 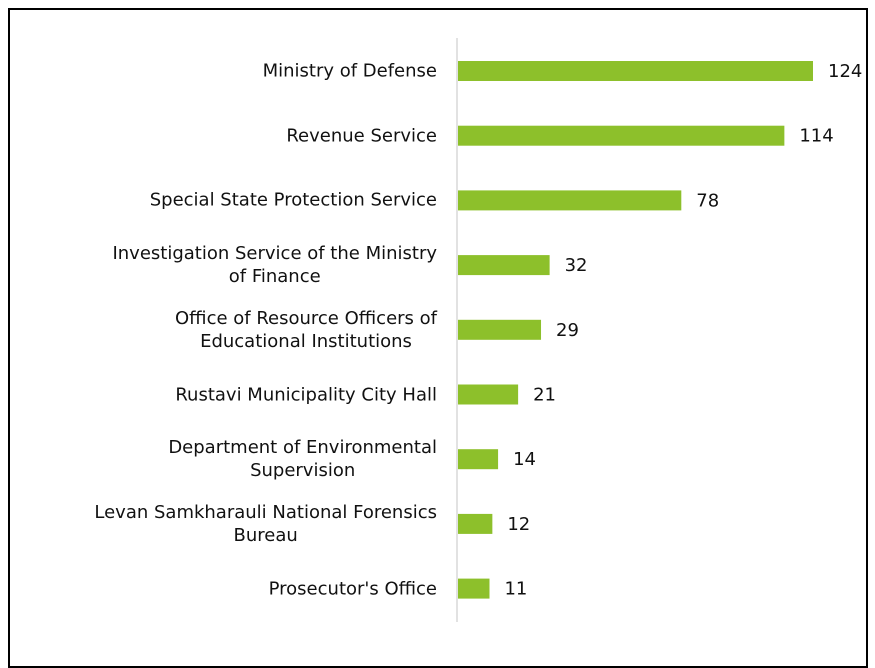 What do you see at coordinates (845, 71) in the screenshot?
I see `value-label: 124` at bounding box center [845, 71].